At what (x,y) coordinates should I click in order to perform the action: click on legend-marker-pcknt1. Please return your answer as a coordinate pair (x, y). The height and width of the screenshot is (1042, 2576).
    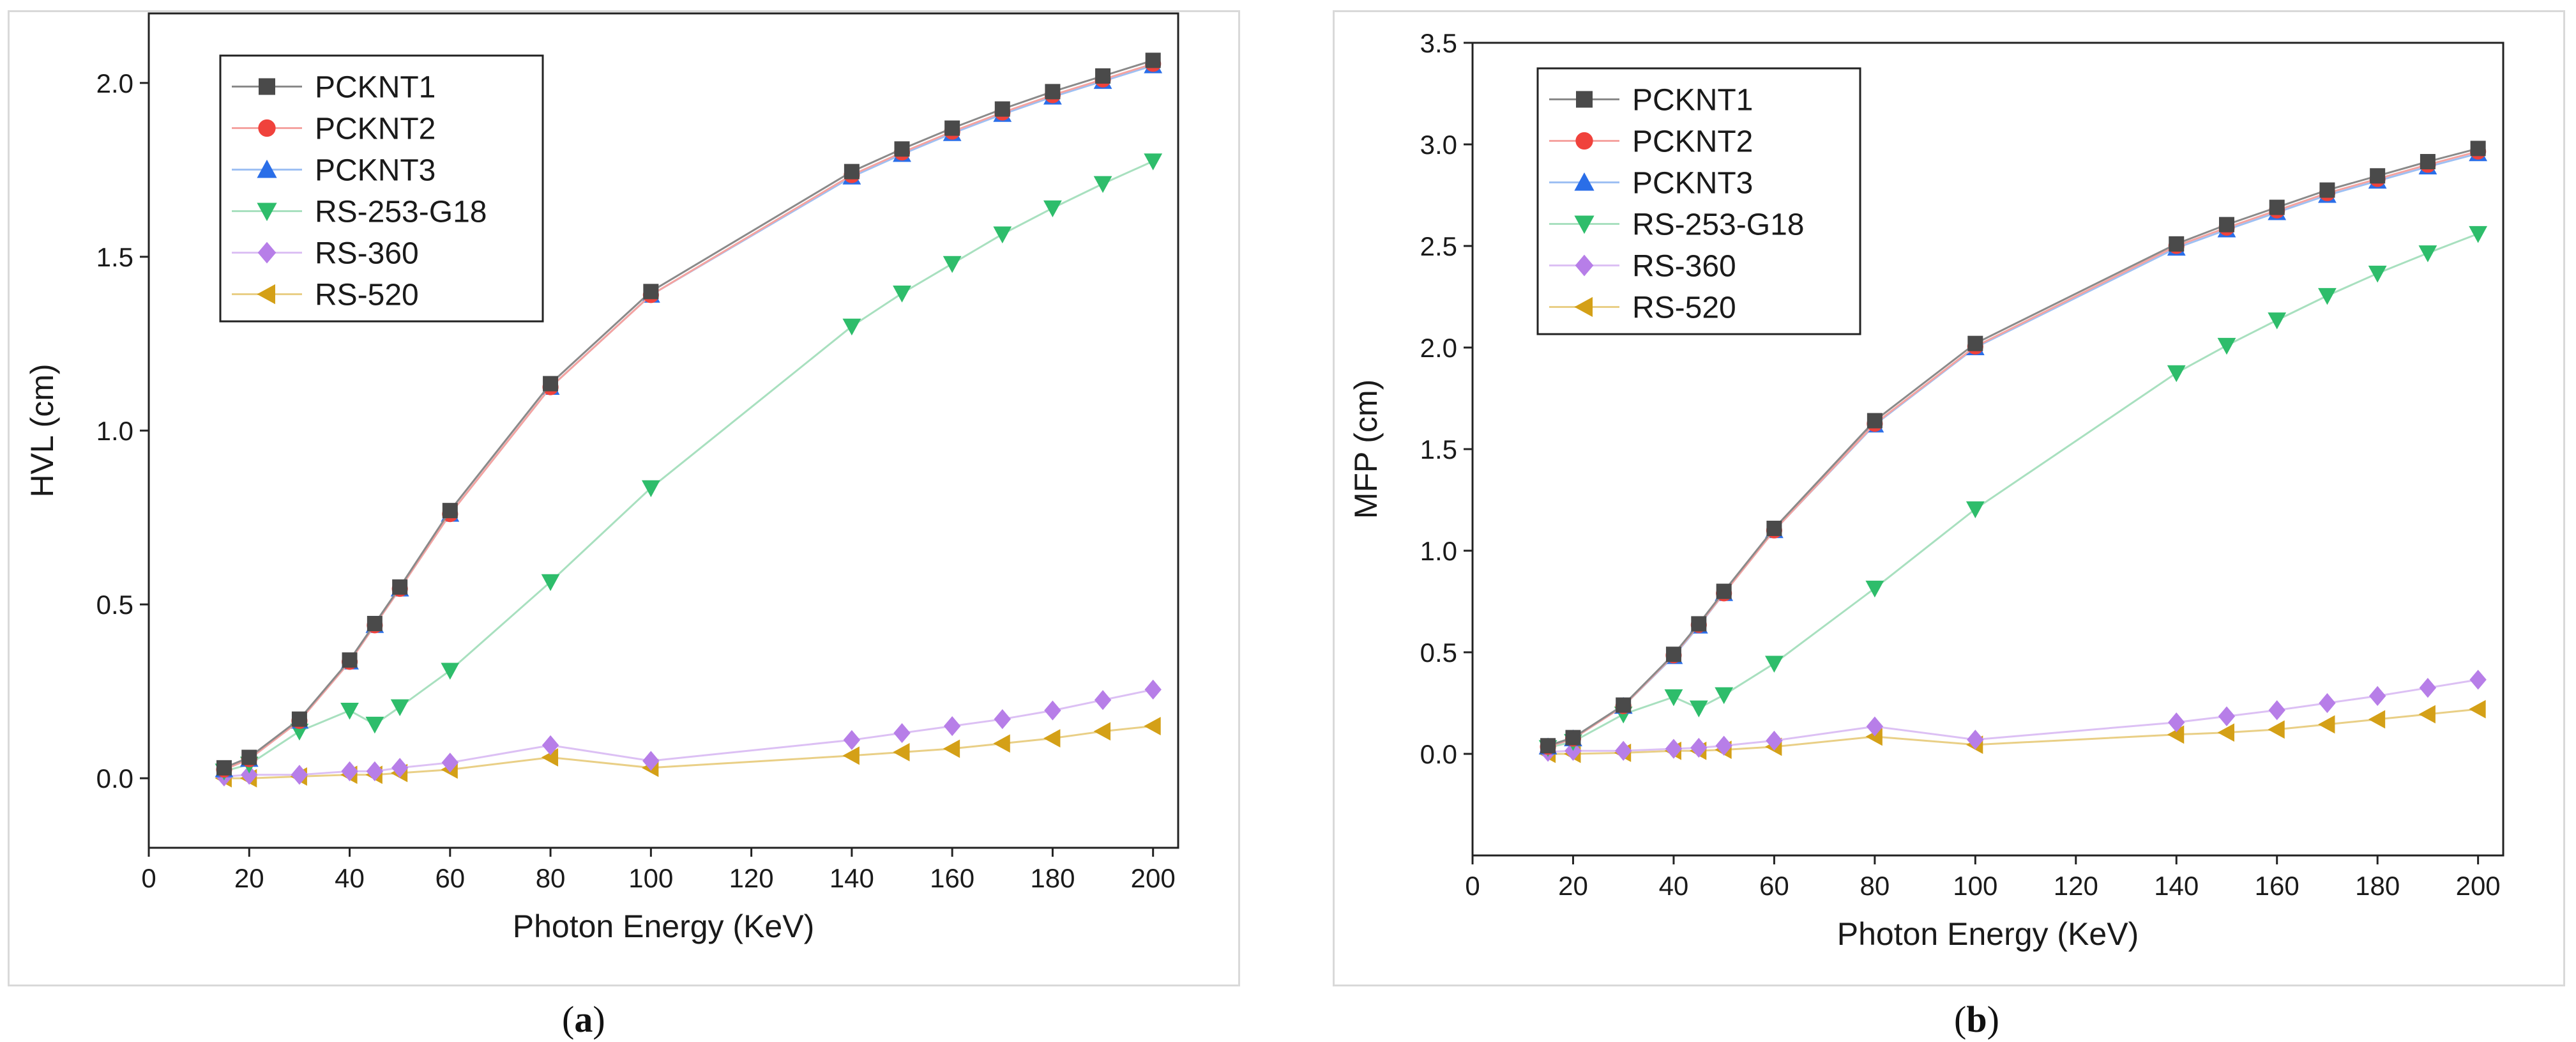
    Looking at the image, I should click on (1584, 99).